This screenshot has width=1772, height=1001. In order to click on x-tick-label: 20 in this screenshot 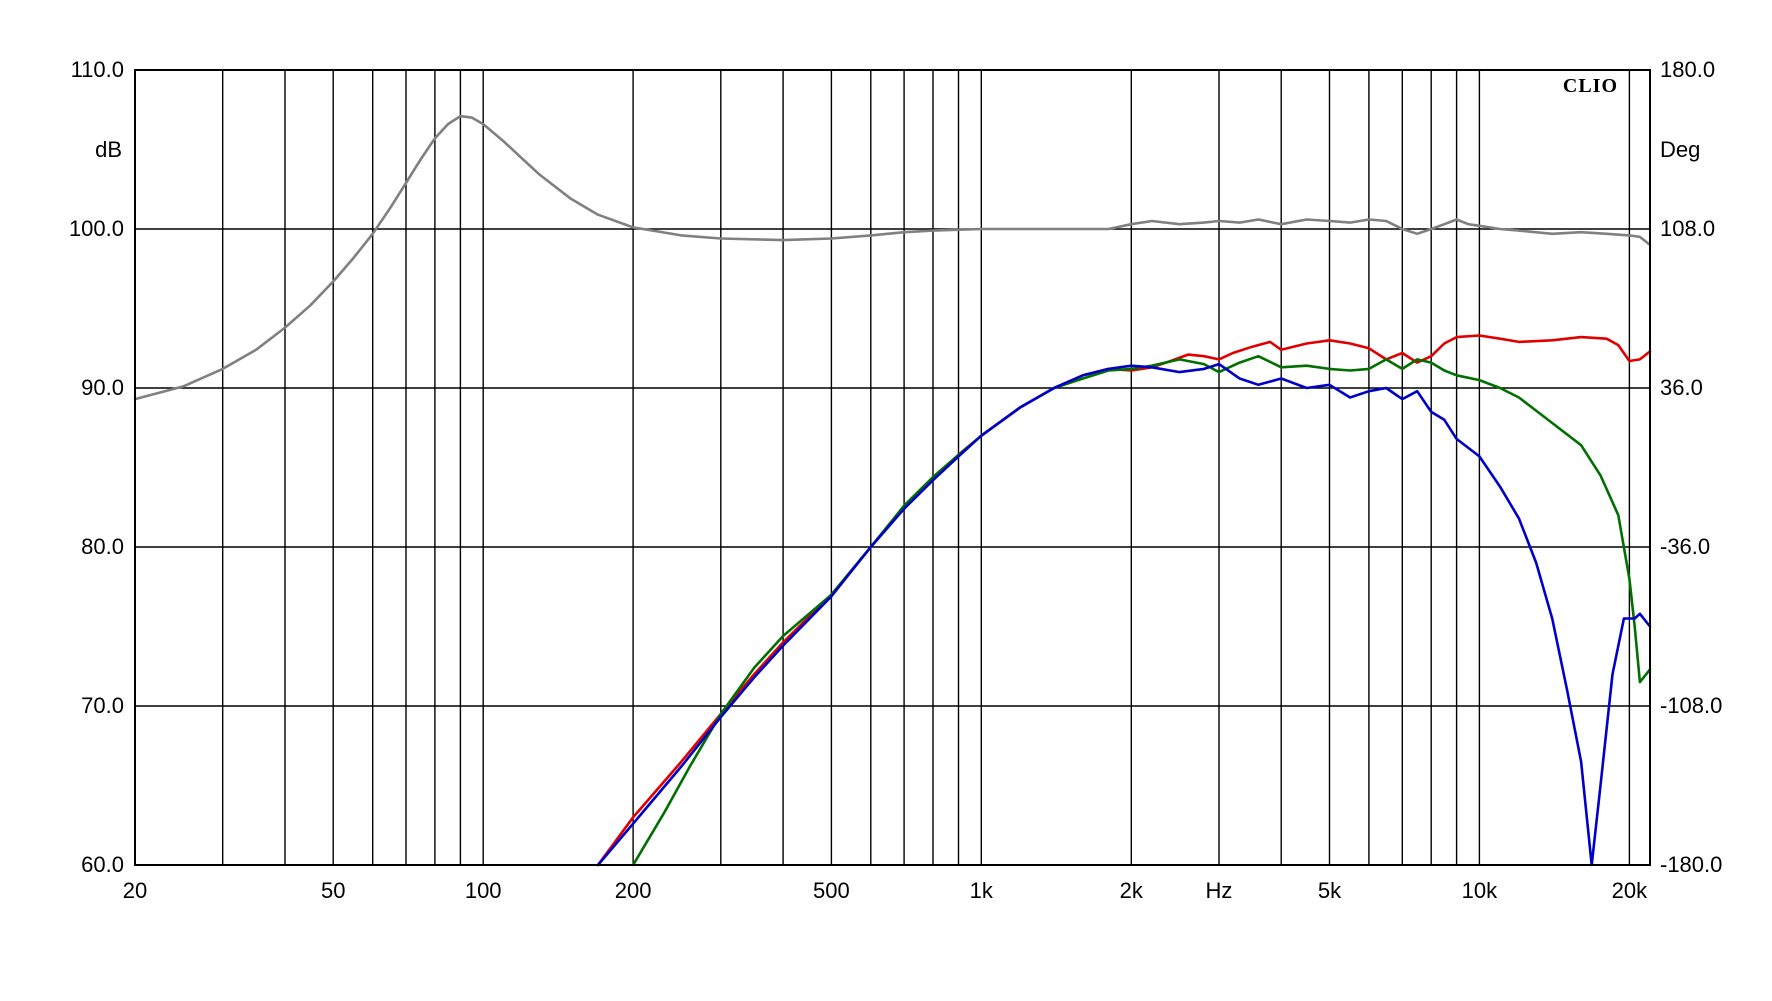, I will do `click(135, 890)`.